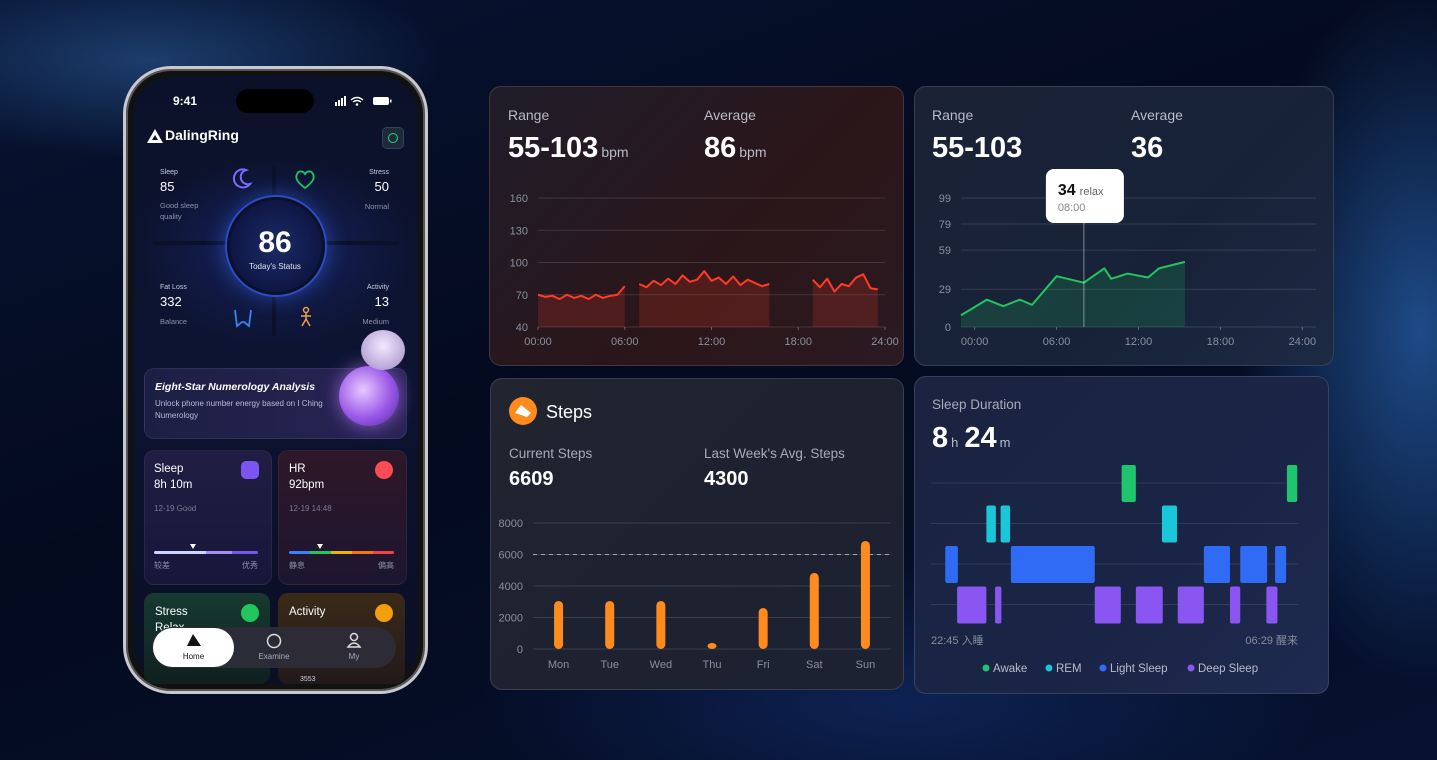 The width and height of the screenshot is (1437, 760). I want to click on metric-label: Activity, so click(377, 287).